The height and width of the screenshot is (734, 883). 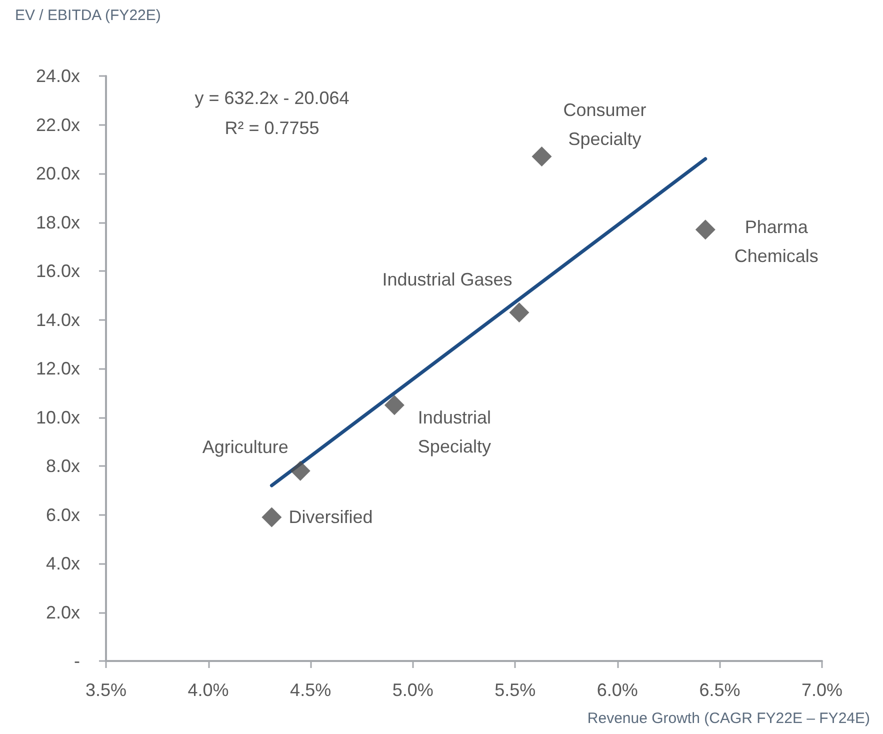 I want to click on x-tick-label: 4.0%, so click(x=208, y=690).